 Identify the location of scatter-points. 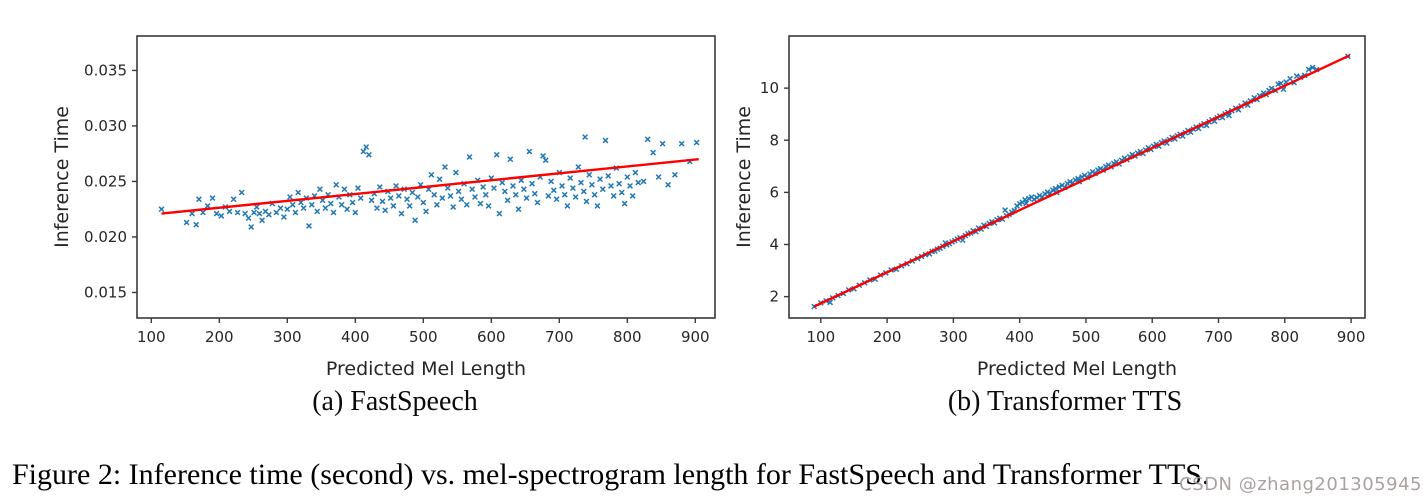
(429, 182).